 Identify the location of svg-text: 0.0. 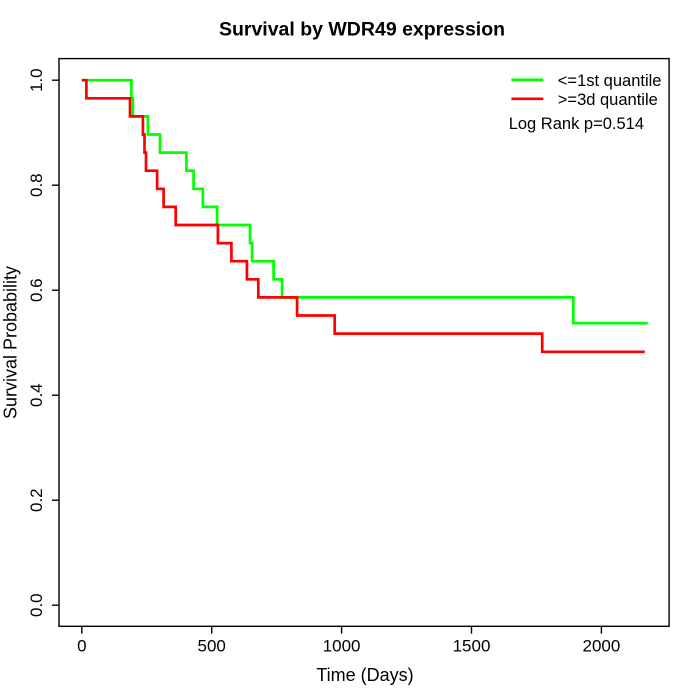
(36, 605).